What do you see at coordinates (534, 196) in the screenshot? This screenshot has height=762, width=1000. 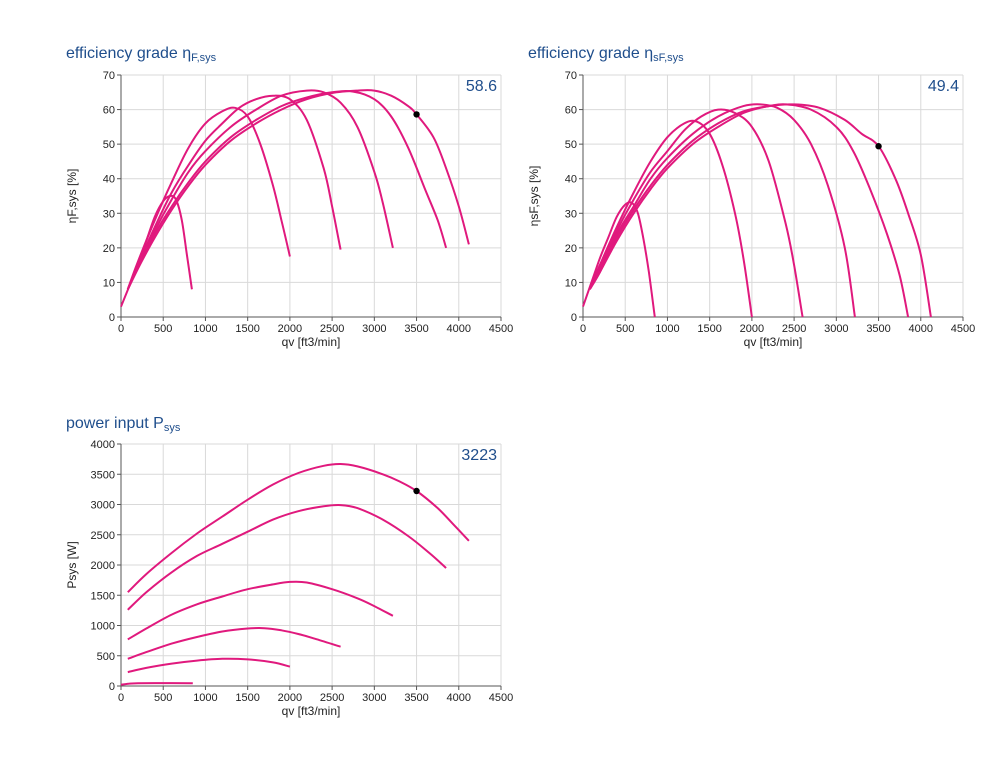 I see `y-axis-label: ηsF,sys [%]` at bounding box center [534, 196].